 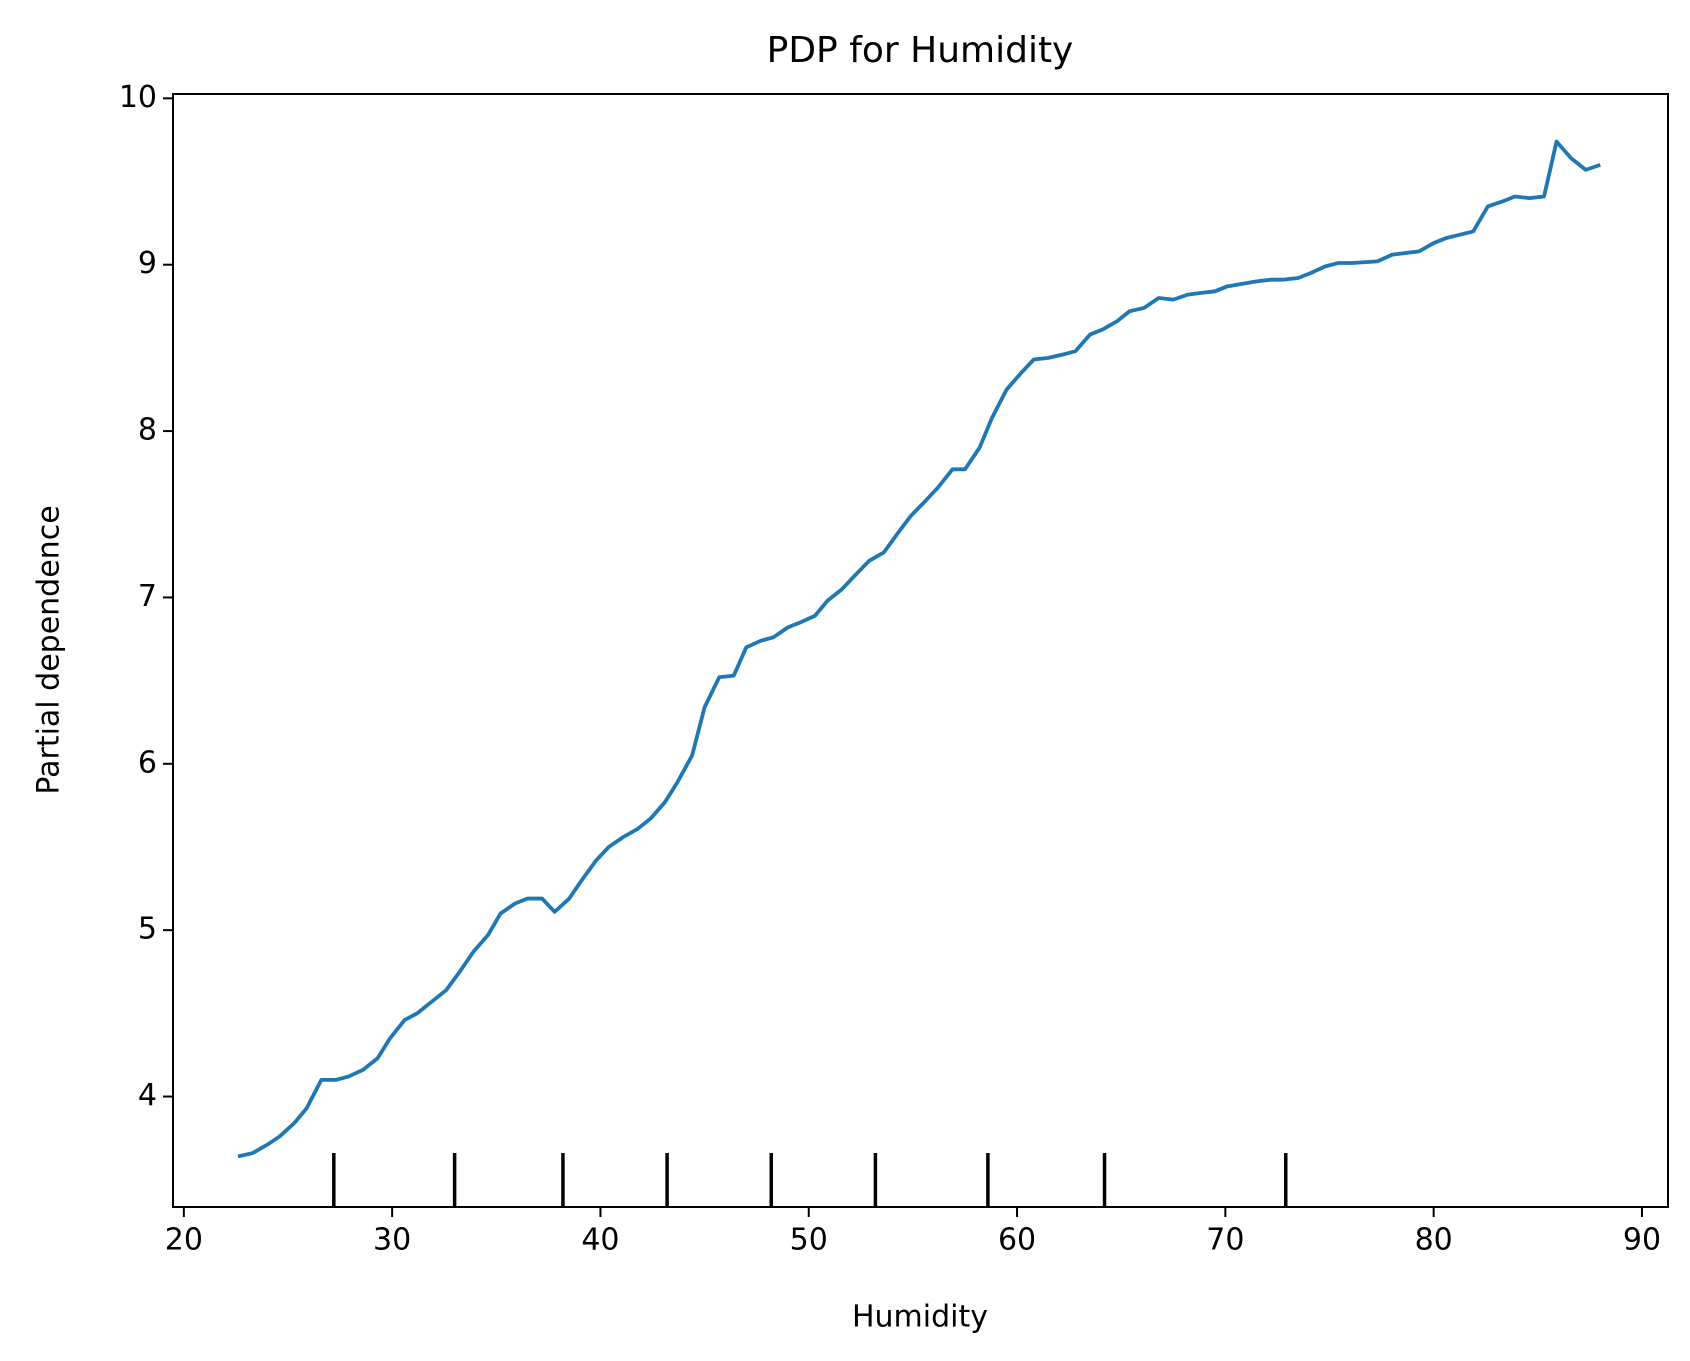 What do you see at coordinates (147, 430) in the screenshot?
I see `y-tick-label: 8` at bounding box center [147, 430].